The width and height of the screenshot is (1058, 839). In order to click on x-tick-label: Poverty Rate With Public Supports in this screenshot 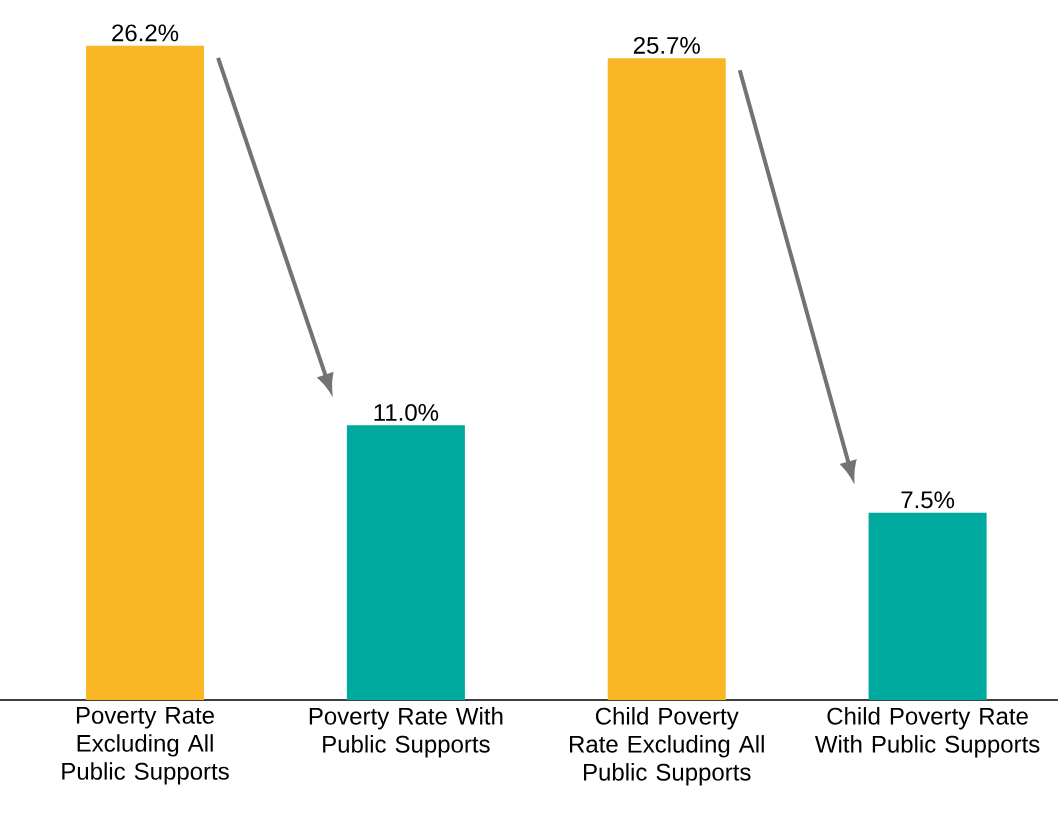, I will do `click(406, 732)`.